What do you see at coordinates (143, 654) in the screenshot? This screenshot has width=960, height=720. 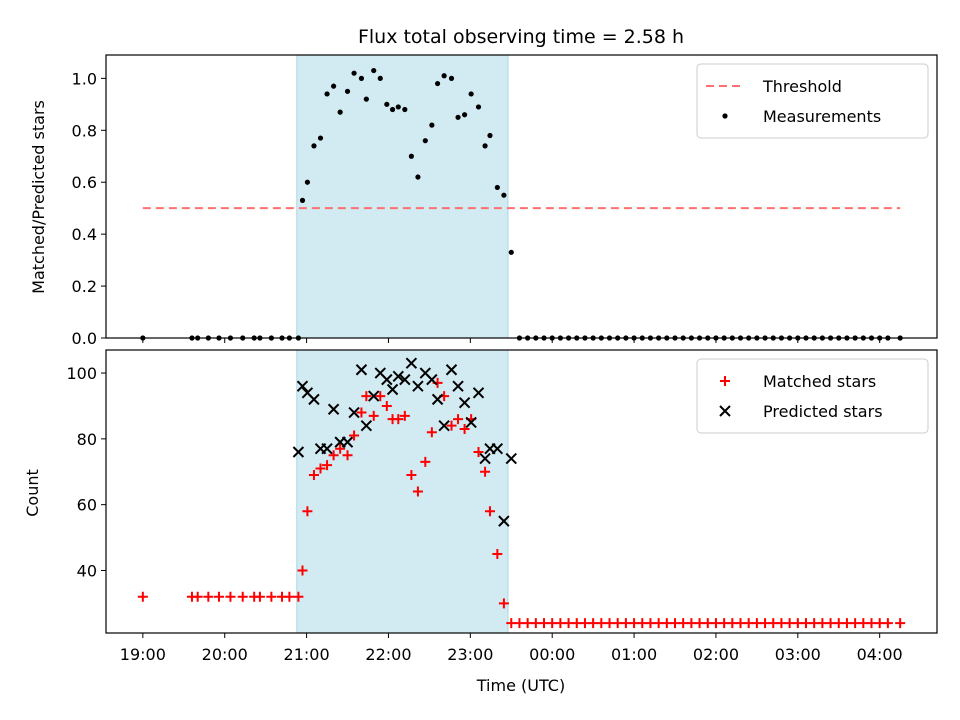 I see `bottom-x-tick-label: 19:00` at bounding box center [143, 654].